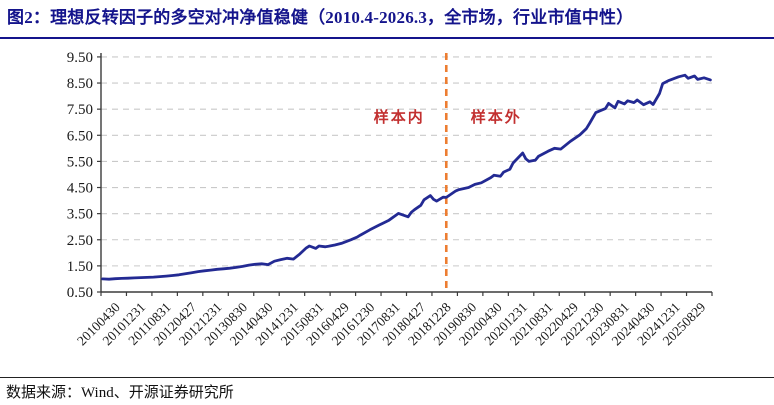  I want to click on y-tick-label: 8.50, so click(80, 84).